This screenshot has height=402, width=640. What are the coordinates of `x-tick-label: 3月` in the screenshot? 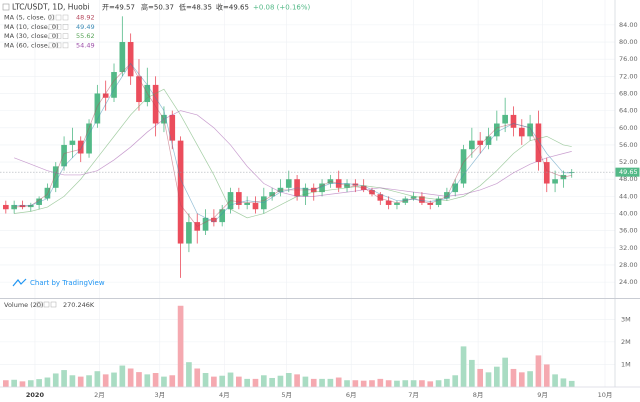 It's located at (159, 395).